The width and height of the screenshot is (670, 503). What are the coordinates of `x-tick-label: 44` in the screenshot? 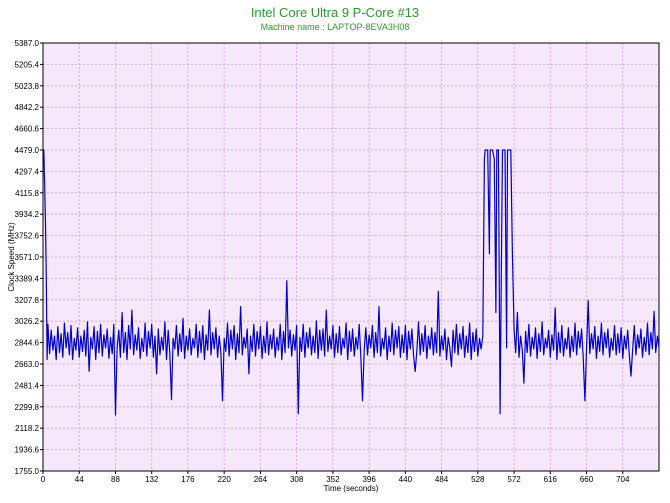 It's located at (79, 479).